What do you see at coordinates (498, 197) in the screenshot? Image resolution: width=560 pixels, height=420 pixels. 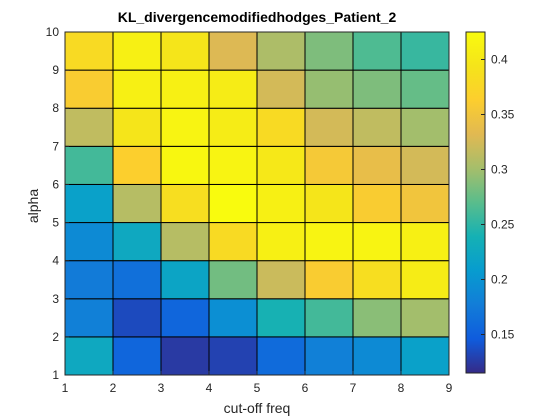 I see `colorbar-ticks: 0.15 0.2 0.25 0.3 0.35 0.4` at bounding box center [498, 197].